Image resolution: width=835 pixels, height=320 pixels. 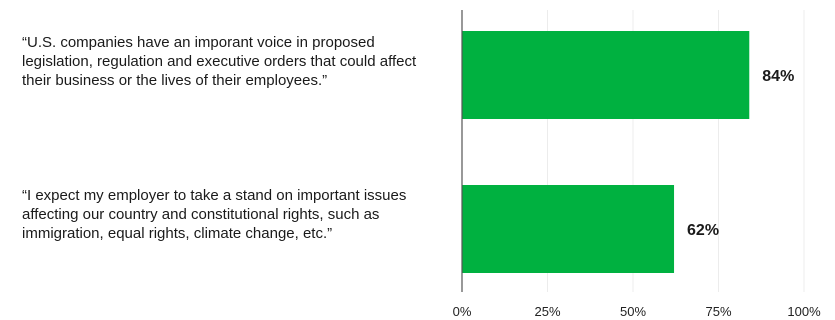 What do you see at coordinates (718, 311) in the screenshot?
I see `x-tick-label-75: 75%` at bounding box center [718, 311].